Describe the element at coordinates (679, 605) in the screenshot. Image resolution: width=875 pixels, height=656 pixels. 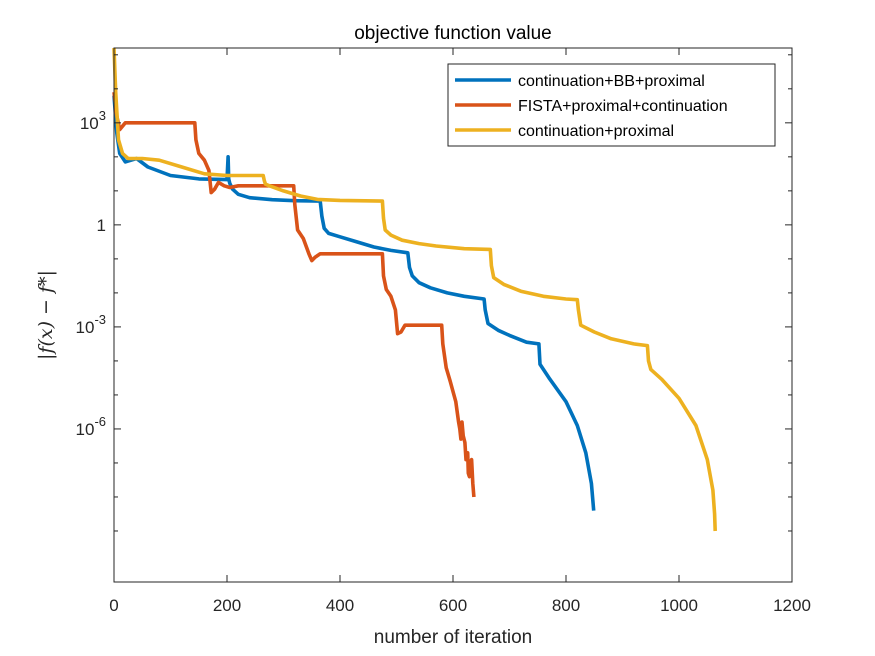
I see `x-tick-label: 1000` at that location.